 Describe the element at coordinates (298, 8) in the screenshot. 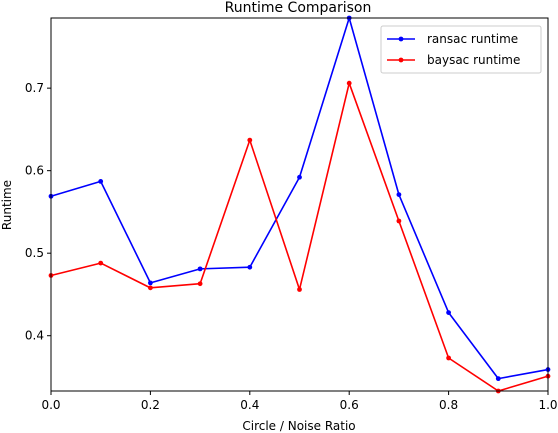

I see `chart-title: Runtime Comparison` at that location.